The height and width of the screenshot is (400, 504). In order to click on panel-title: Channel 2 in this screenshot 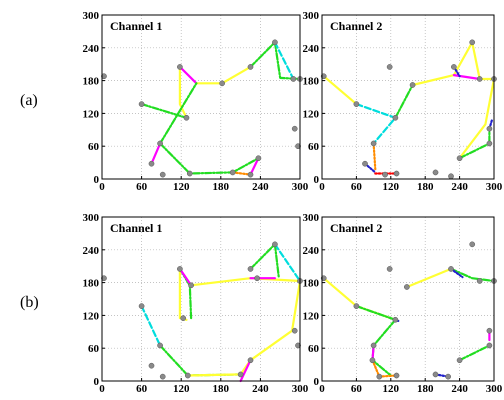, I will do `click(356, 228)`.